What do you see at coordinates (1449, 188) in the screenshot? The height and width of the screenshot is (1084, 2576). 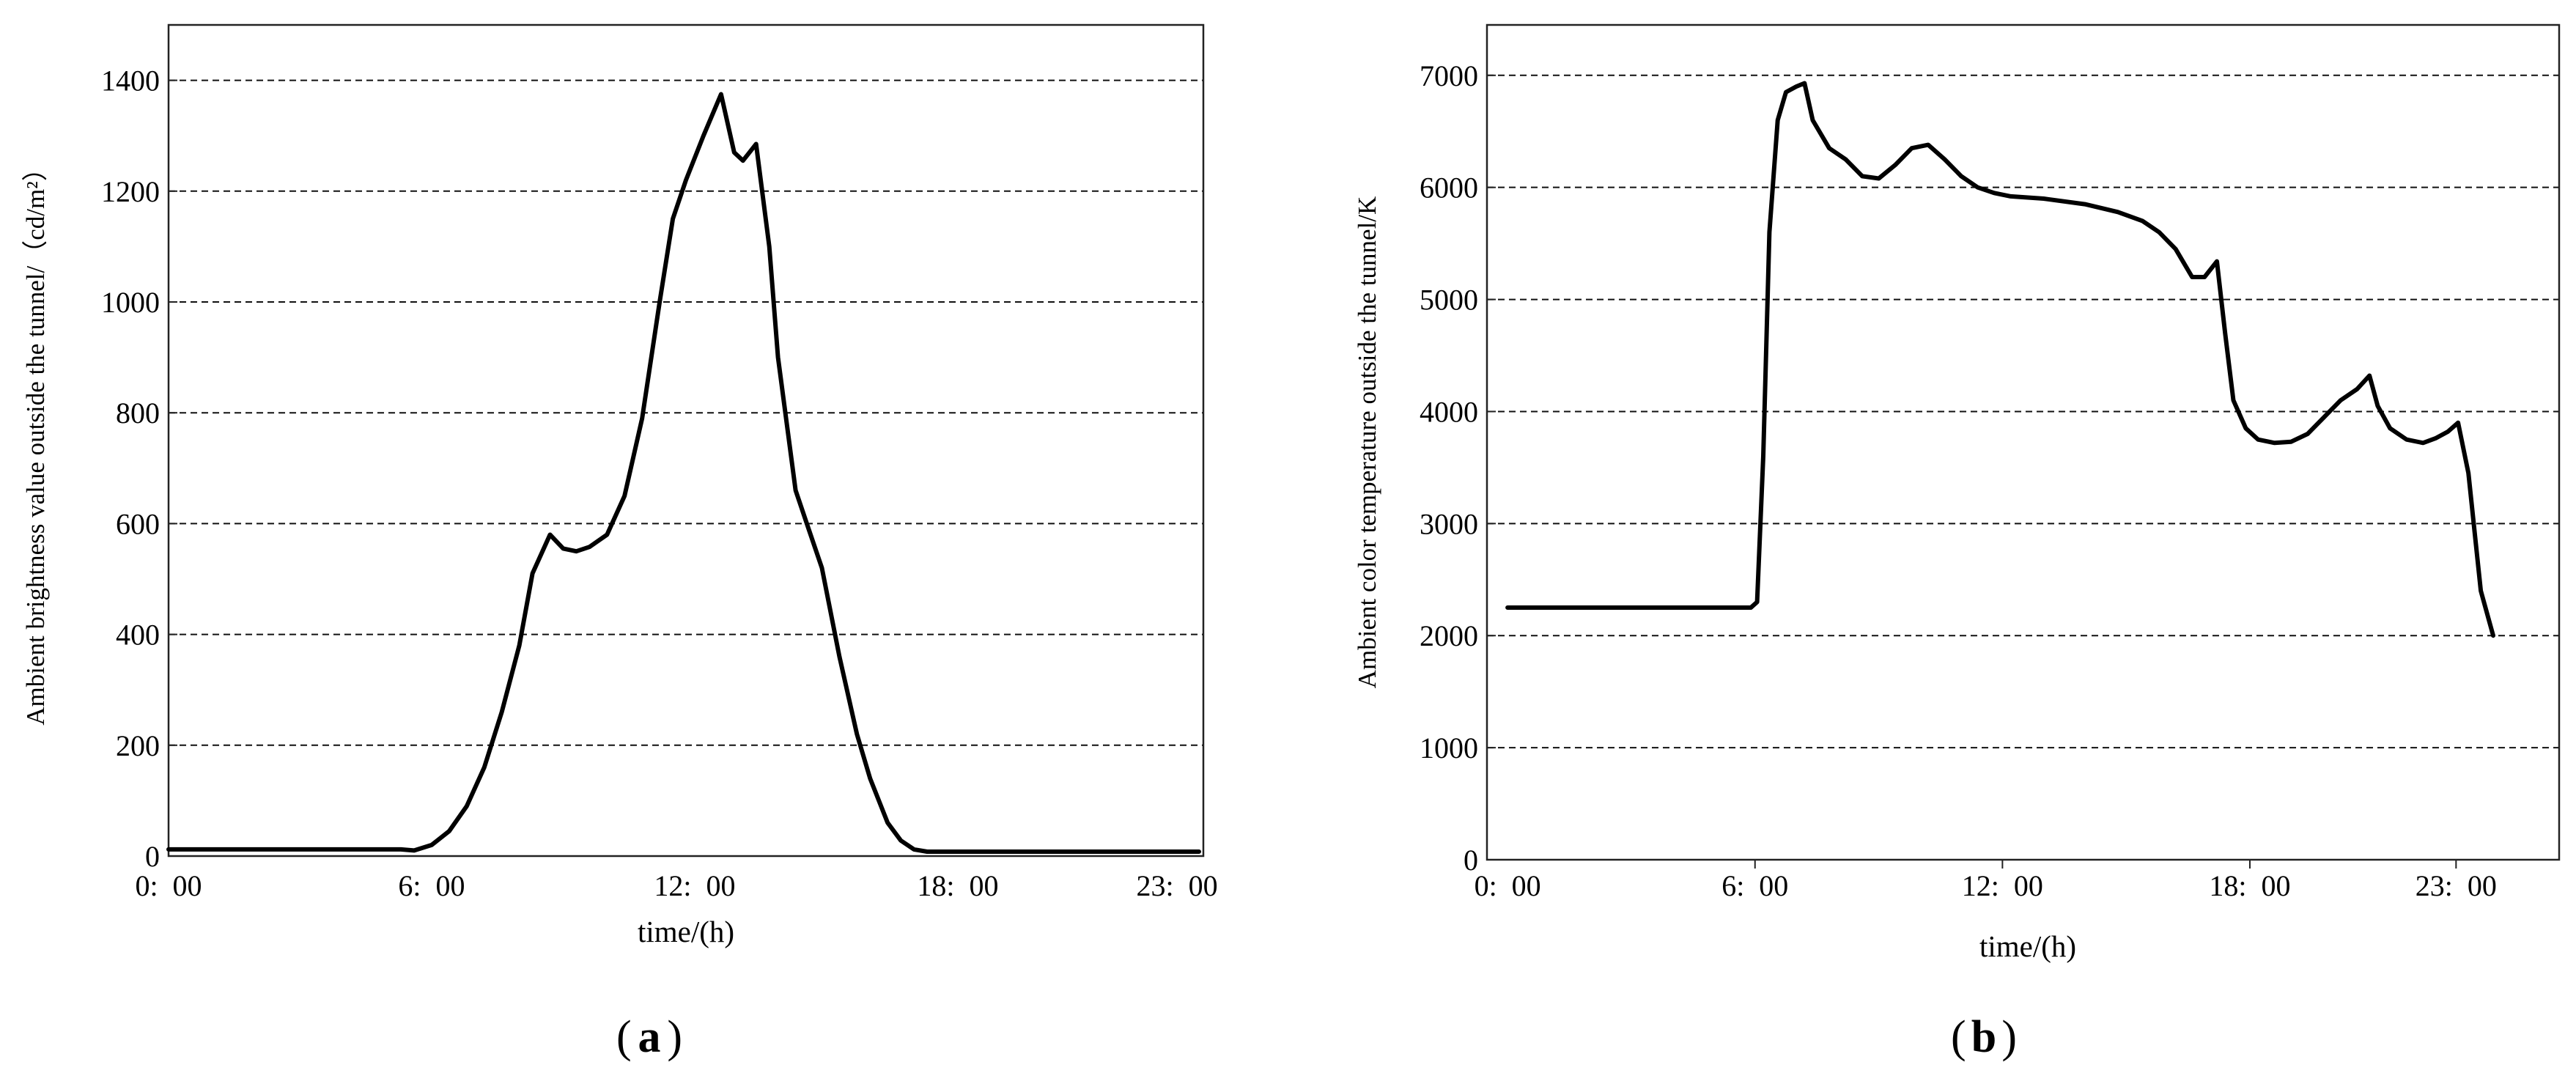 I see `y-tick-label: 6000` at bounding box center [1449, 188].